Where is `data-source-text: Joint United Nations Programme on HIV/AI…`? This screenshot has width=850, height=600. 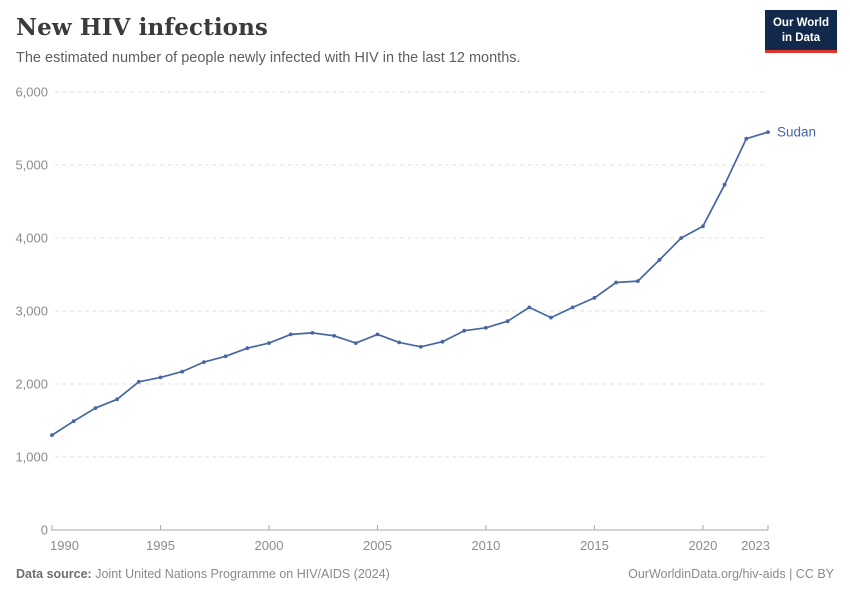
data-source-text: Joint United Nations Programme on HIV/AI… is located at coordinates (242, 574).